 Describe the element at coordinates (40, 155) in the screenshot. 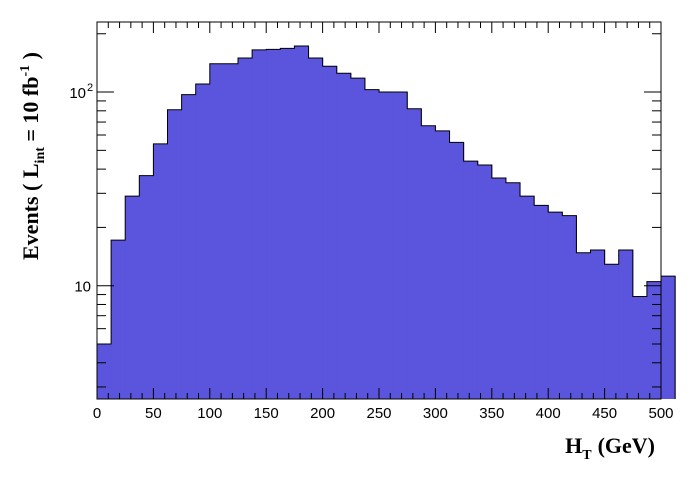

I see `y-axis-title-sub: int` at that location.